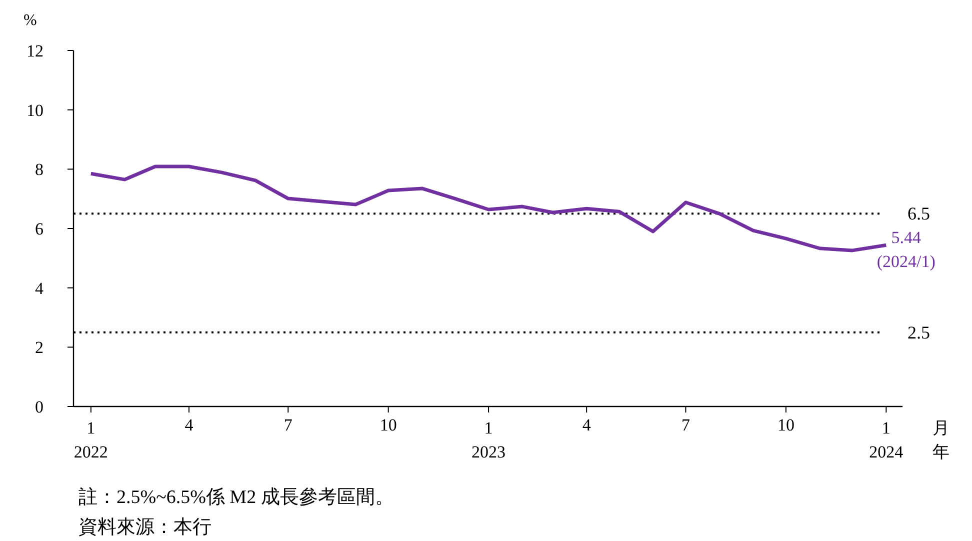  Describe the element at coordinates (39, 170) in the screenshot. I see `y-tick-label: 8` at that location.